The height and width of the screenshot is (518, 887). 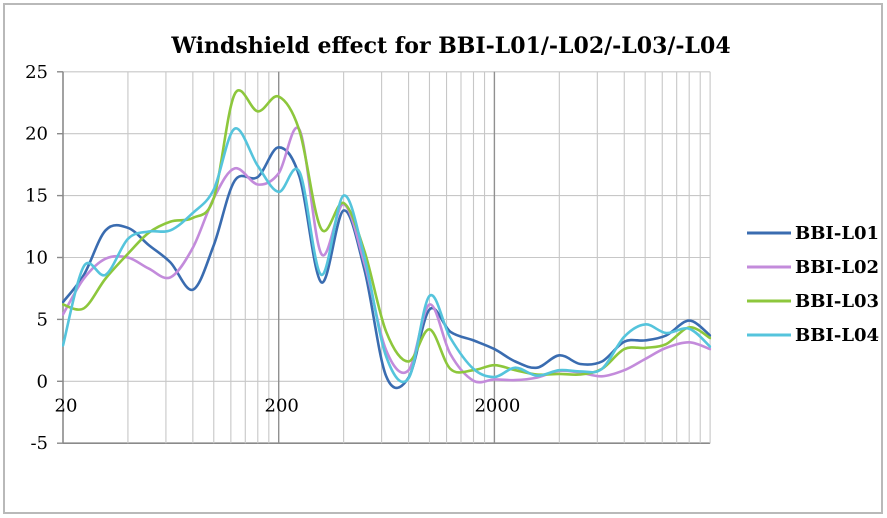 I want to click on y-tick-label: 15, so click(x=36, y=196).